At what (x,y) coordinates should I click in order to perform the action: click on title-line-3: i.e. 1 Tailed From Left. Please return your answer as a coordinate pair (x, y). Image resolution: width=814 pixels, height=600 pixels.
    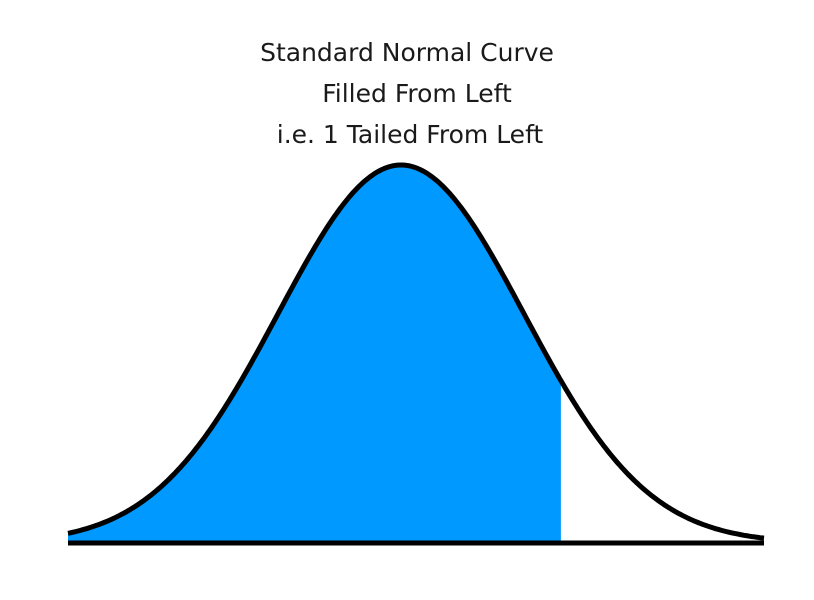
    Looking at the image, I should click on (410, 134).